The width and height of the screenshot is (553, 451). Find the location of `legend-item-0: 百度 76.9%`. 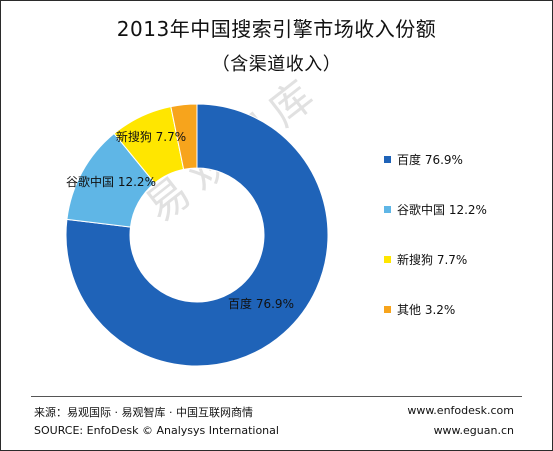

legend-item-0: 百度 76.9% is located at coordinates (423, 159).